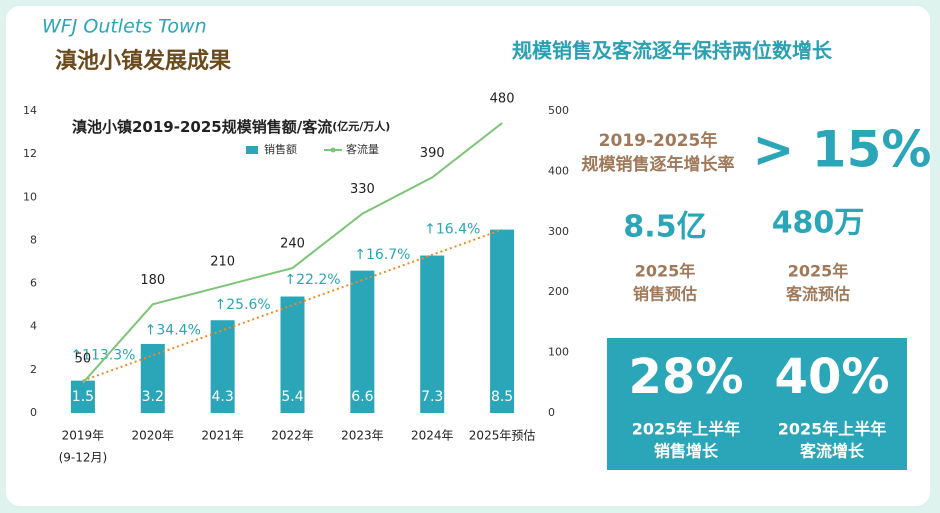  What do you see at coordinates (222, 436) in the screenshot?
I see `x-tick-label: 2021年` at bounding box center [222, 436].